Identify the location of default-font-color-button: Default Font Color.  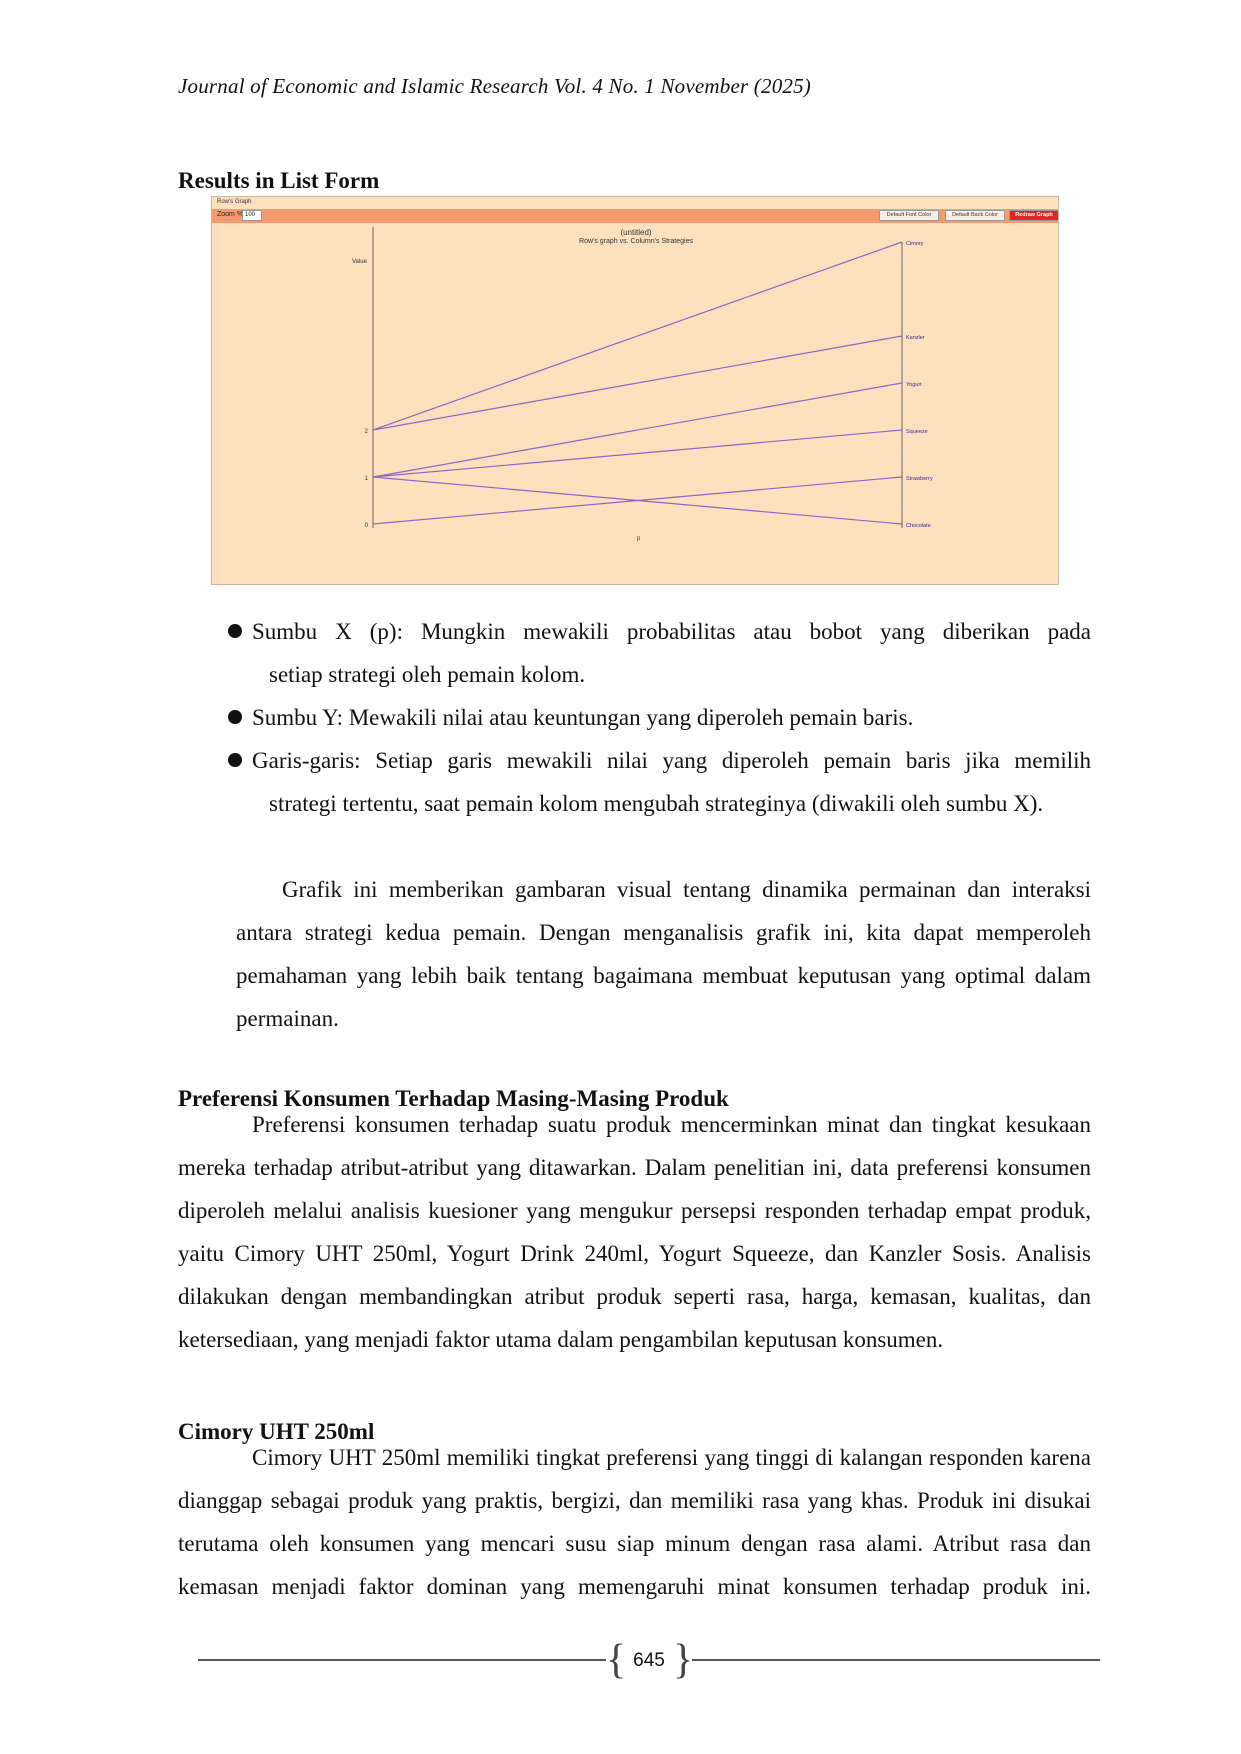
(909, 215).